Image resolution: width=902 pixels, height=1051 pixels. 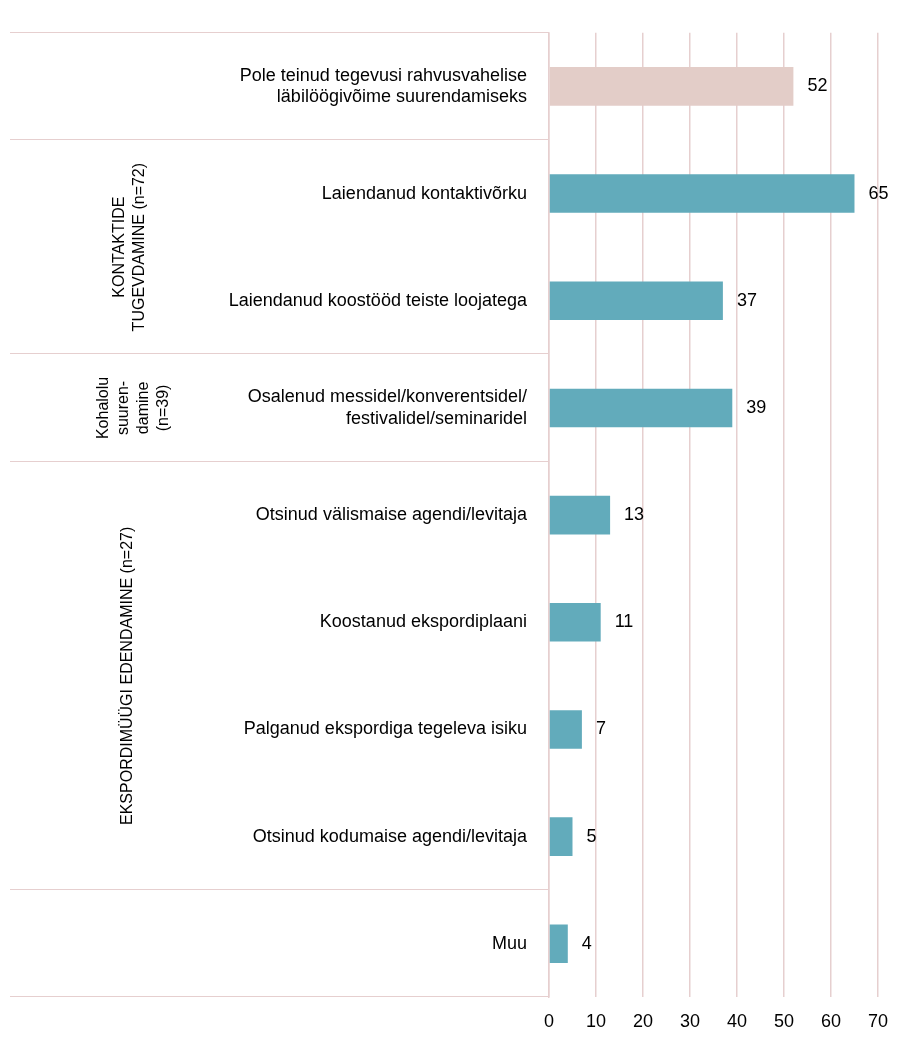 What do you see at coordinates (129, 247) in the screenshot?
I see `text: KONTAKTIDE TUGEVDAMINE (n=72)` at bounding box center [129, 247].